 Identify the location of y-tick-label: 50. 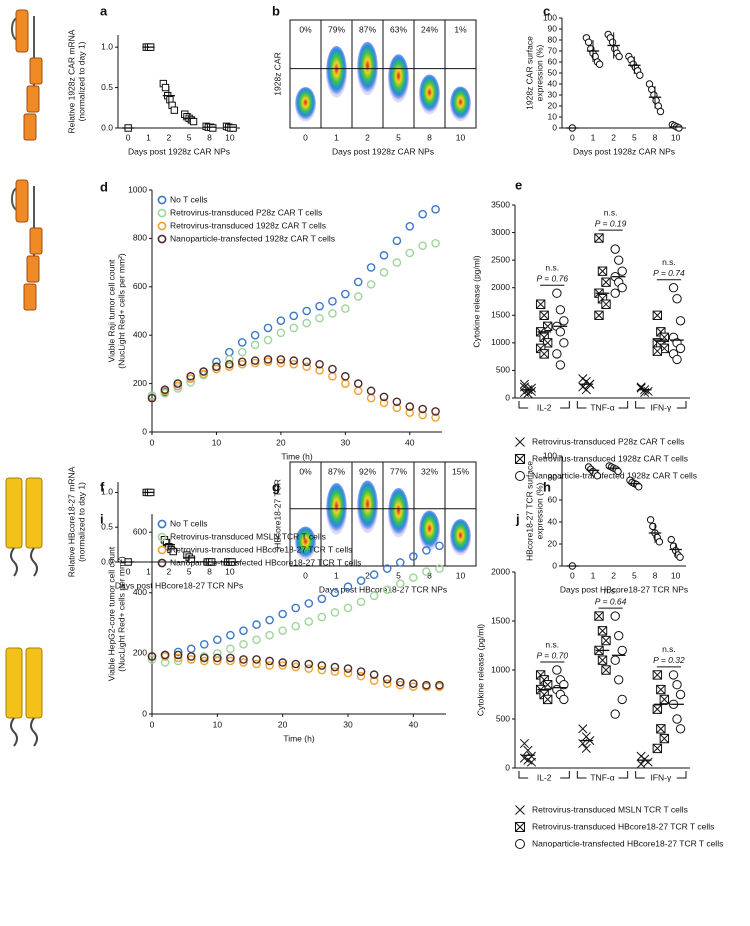
(553, 72).